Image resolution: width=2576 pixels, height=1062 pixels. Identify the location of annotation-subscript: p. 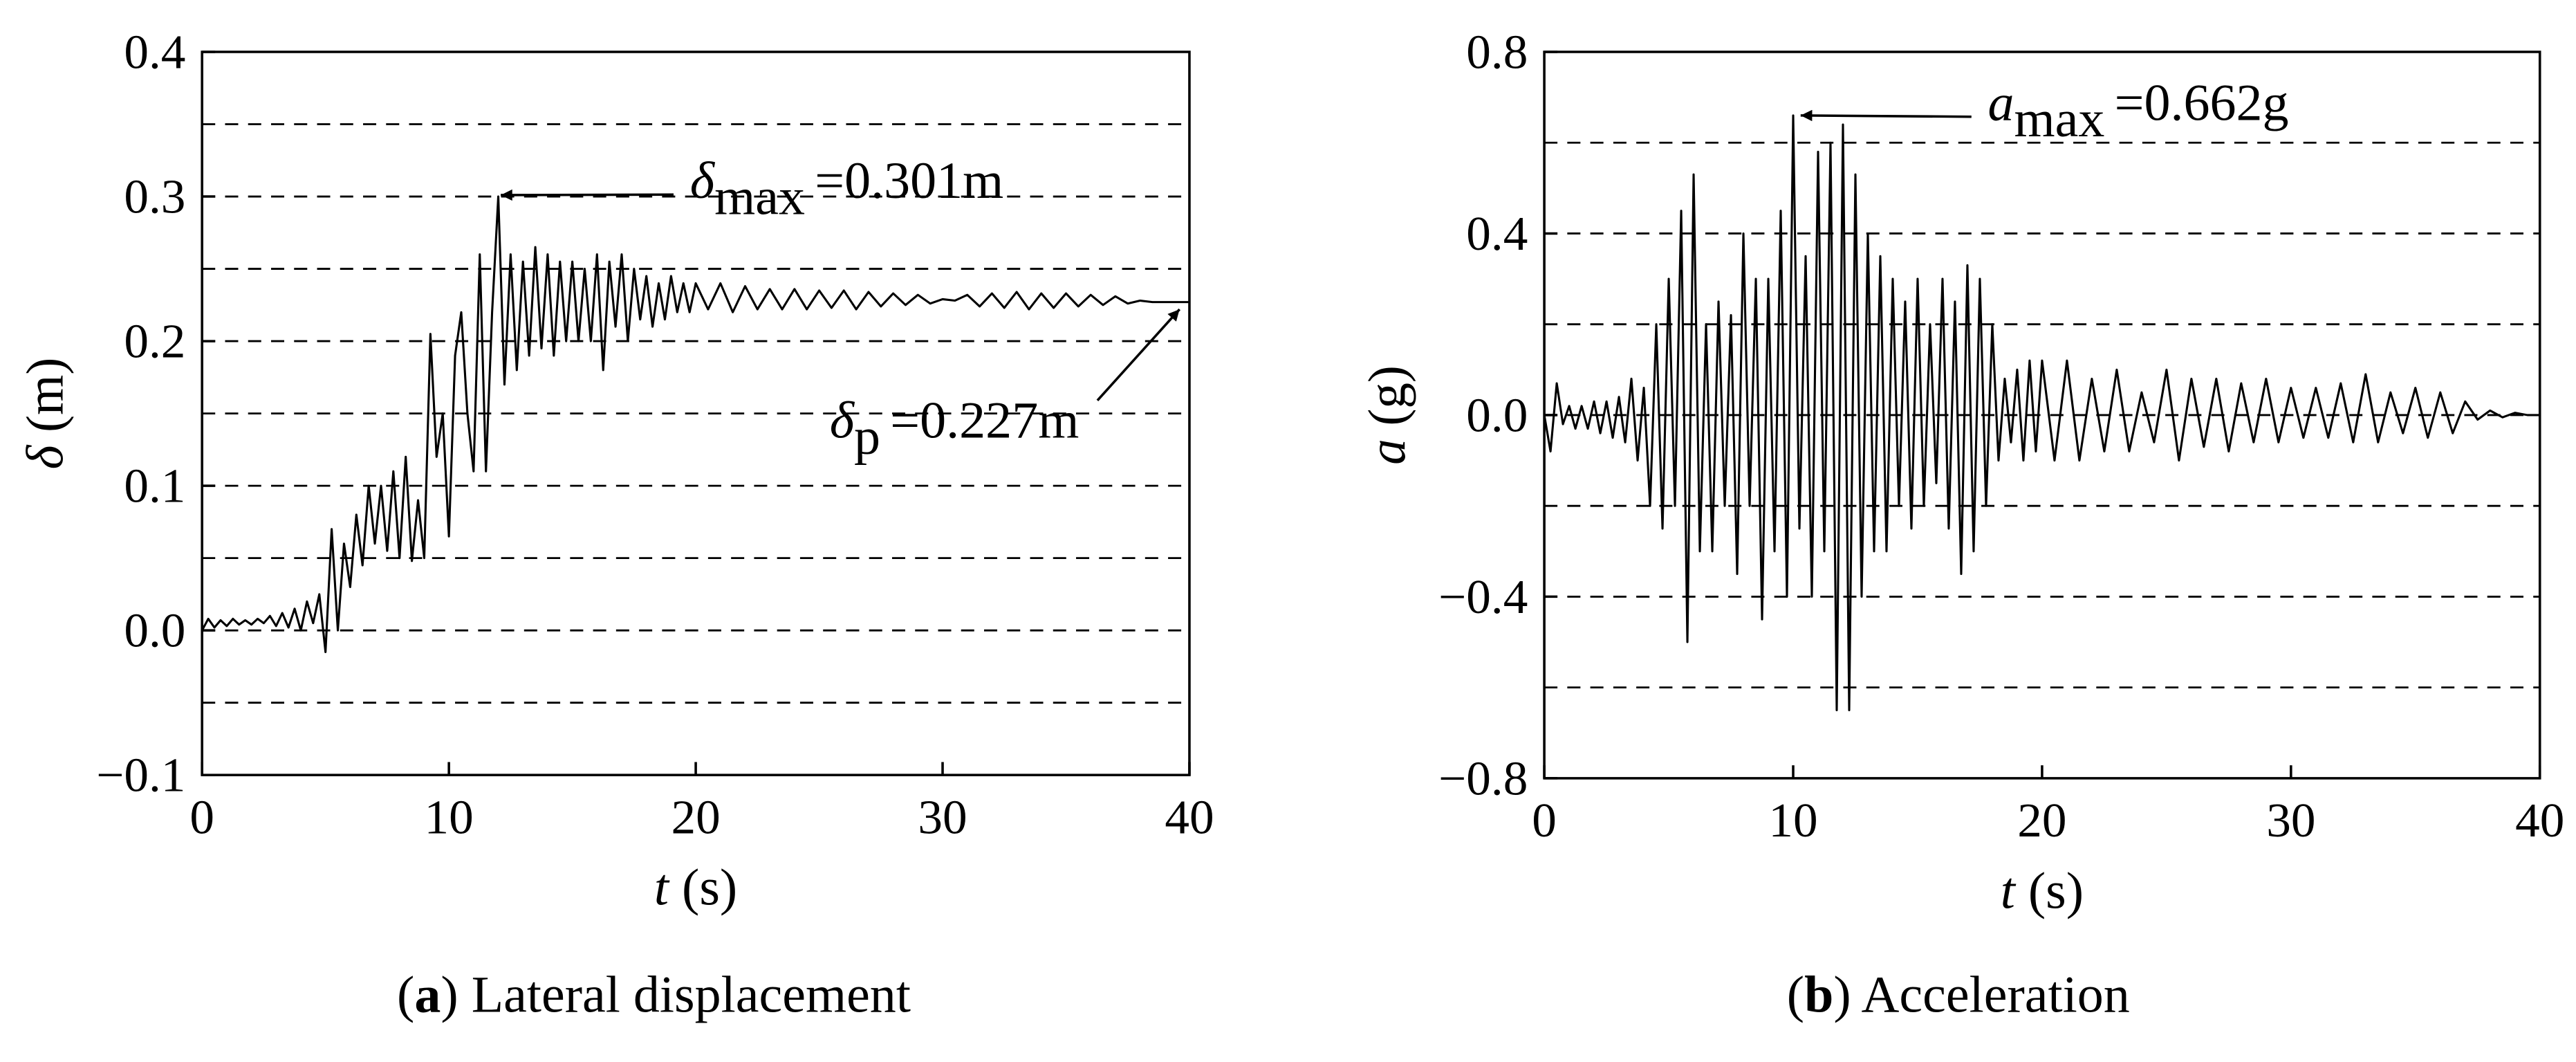
(867, 437).